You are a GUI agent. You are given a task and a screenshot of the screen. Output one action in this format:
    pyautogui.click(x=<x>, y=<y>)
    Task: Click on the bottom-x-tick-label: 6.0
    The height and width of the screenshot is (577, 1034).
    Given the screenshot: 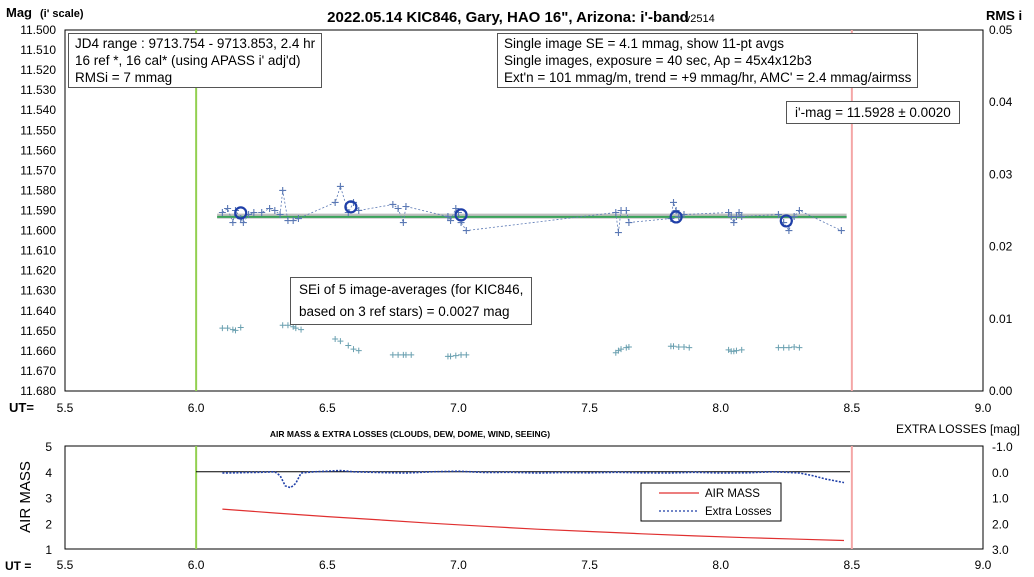 What is the action you would take?
    pyautogui.click(x=196, y=565)
    